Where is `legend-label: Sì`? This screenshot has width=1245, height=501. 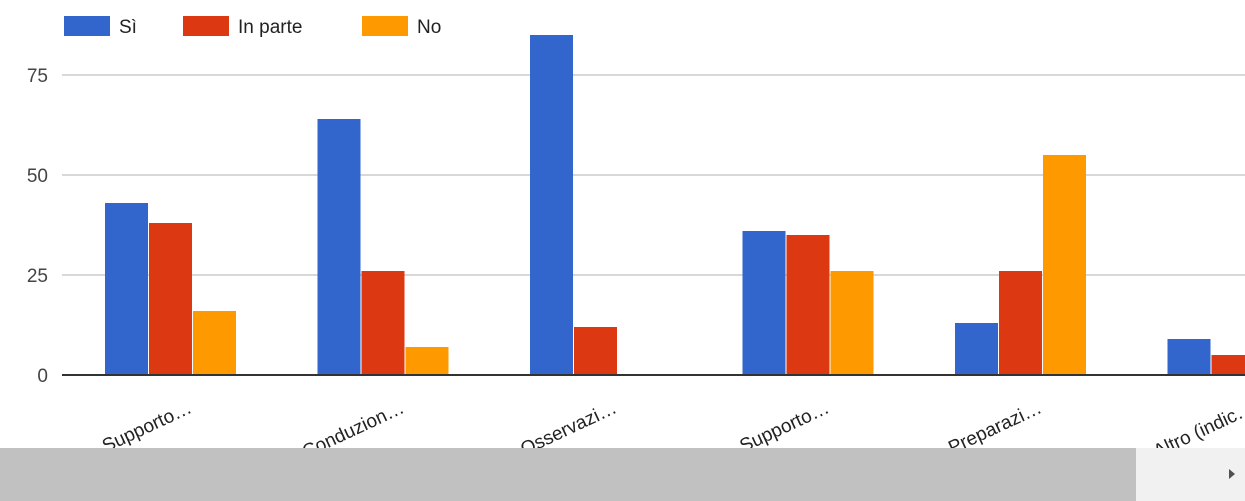
legend-label: Sì is located at coordinates (128, 27).